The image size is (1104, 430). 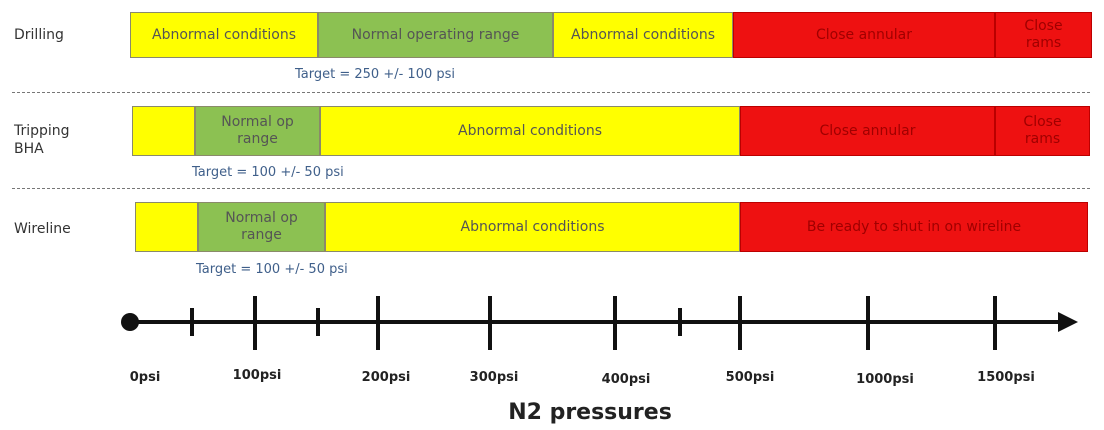 What do you see at coordinates (39, 35) in the screenshot?
I see `row-label: Drilling` at bounding box center [39, 35].